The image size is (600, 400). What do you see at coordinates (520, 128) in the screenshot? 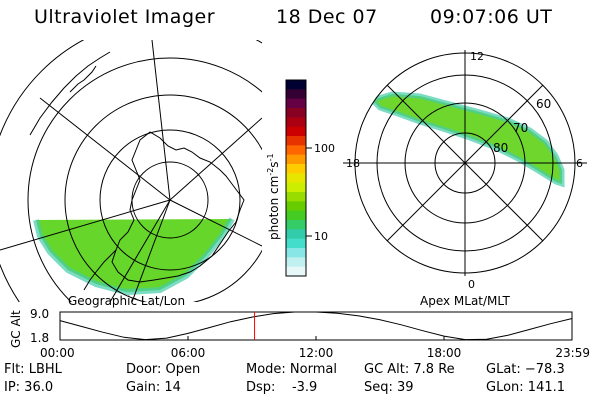
I see `mlat-label-70: 70` at bounding box center [520, 128].